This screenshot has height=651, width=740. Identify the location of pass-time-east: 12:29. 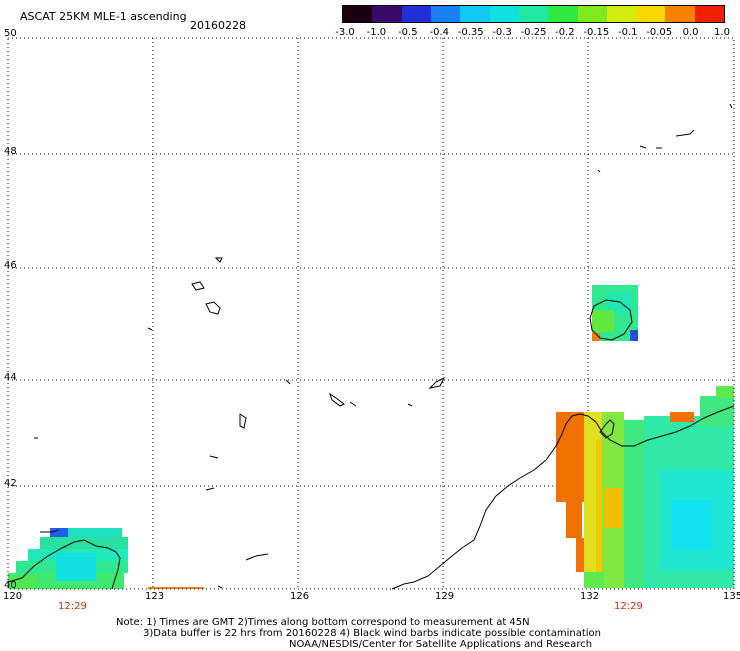
(628, 606).